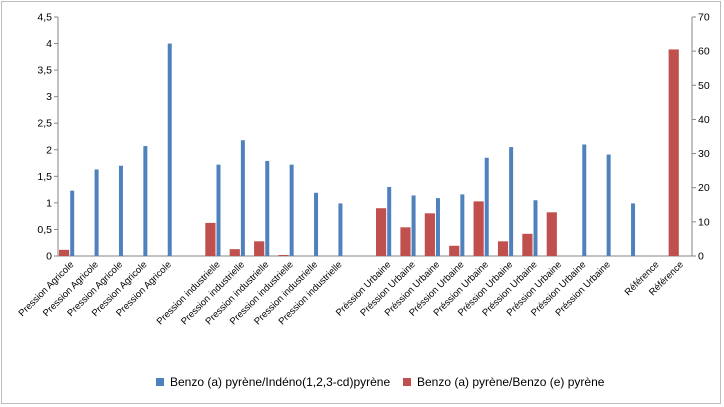  Describe the element at coordinates (704, 18) in the screenshot. I see `right-tick-label: 70` at that location.